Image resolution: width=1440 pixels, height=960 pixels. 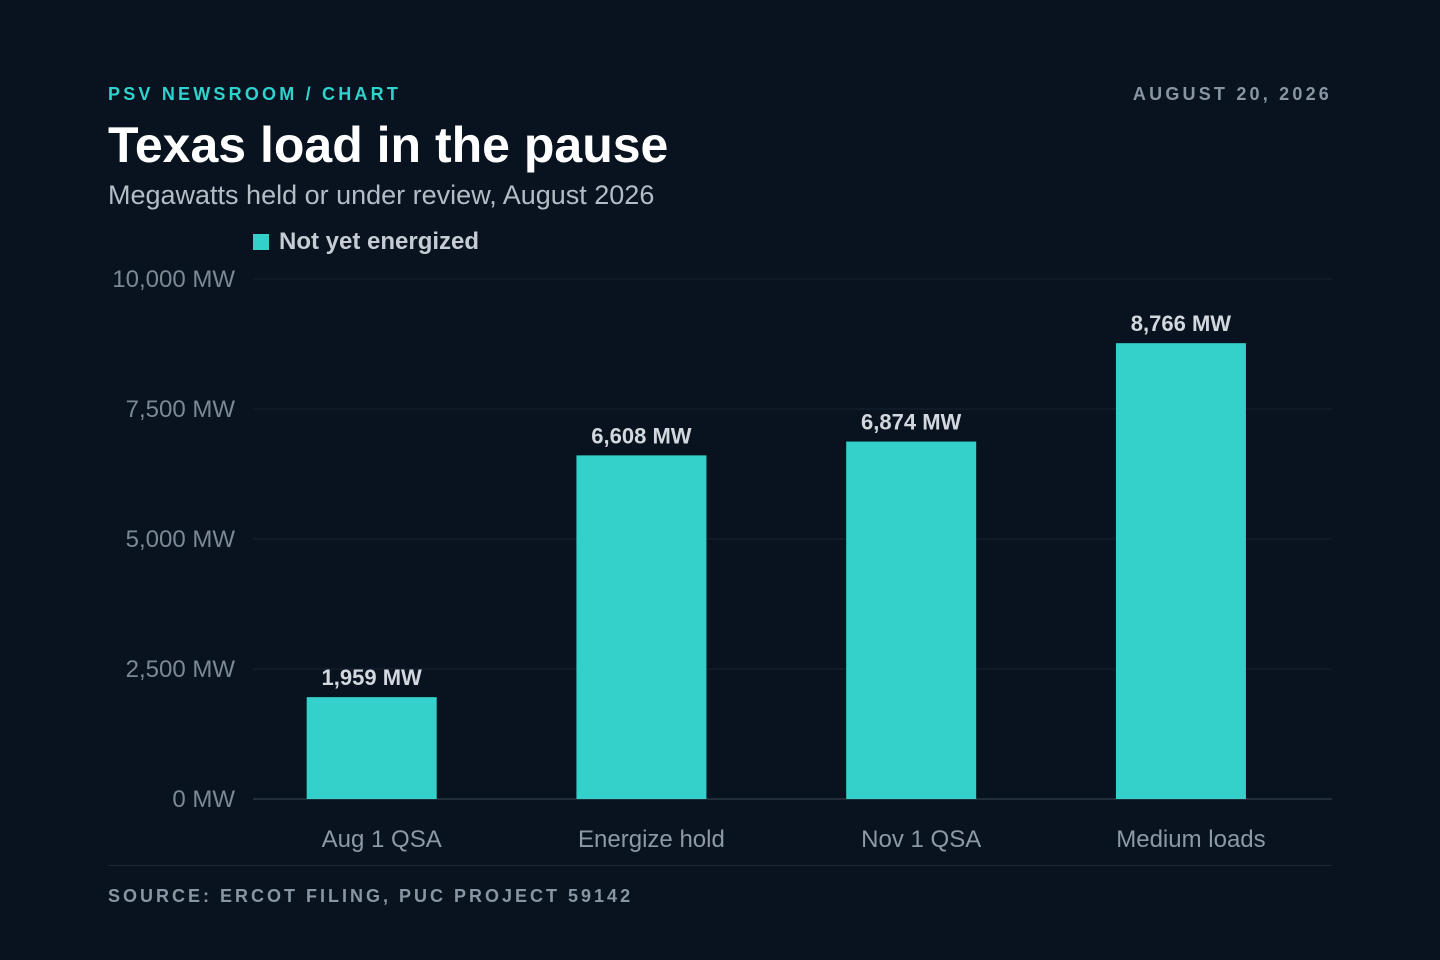 I want to click on y-tick-label: 10,000 MW, so click(x=173, y=279).